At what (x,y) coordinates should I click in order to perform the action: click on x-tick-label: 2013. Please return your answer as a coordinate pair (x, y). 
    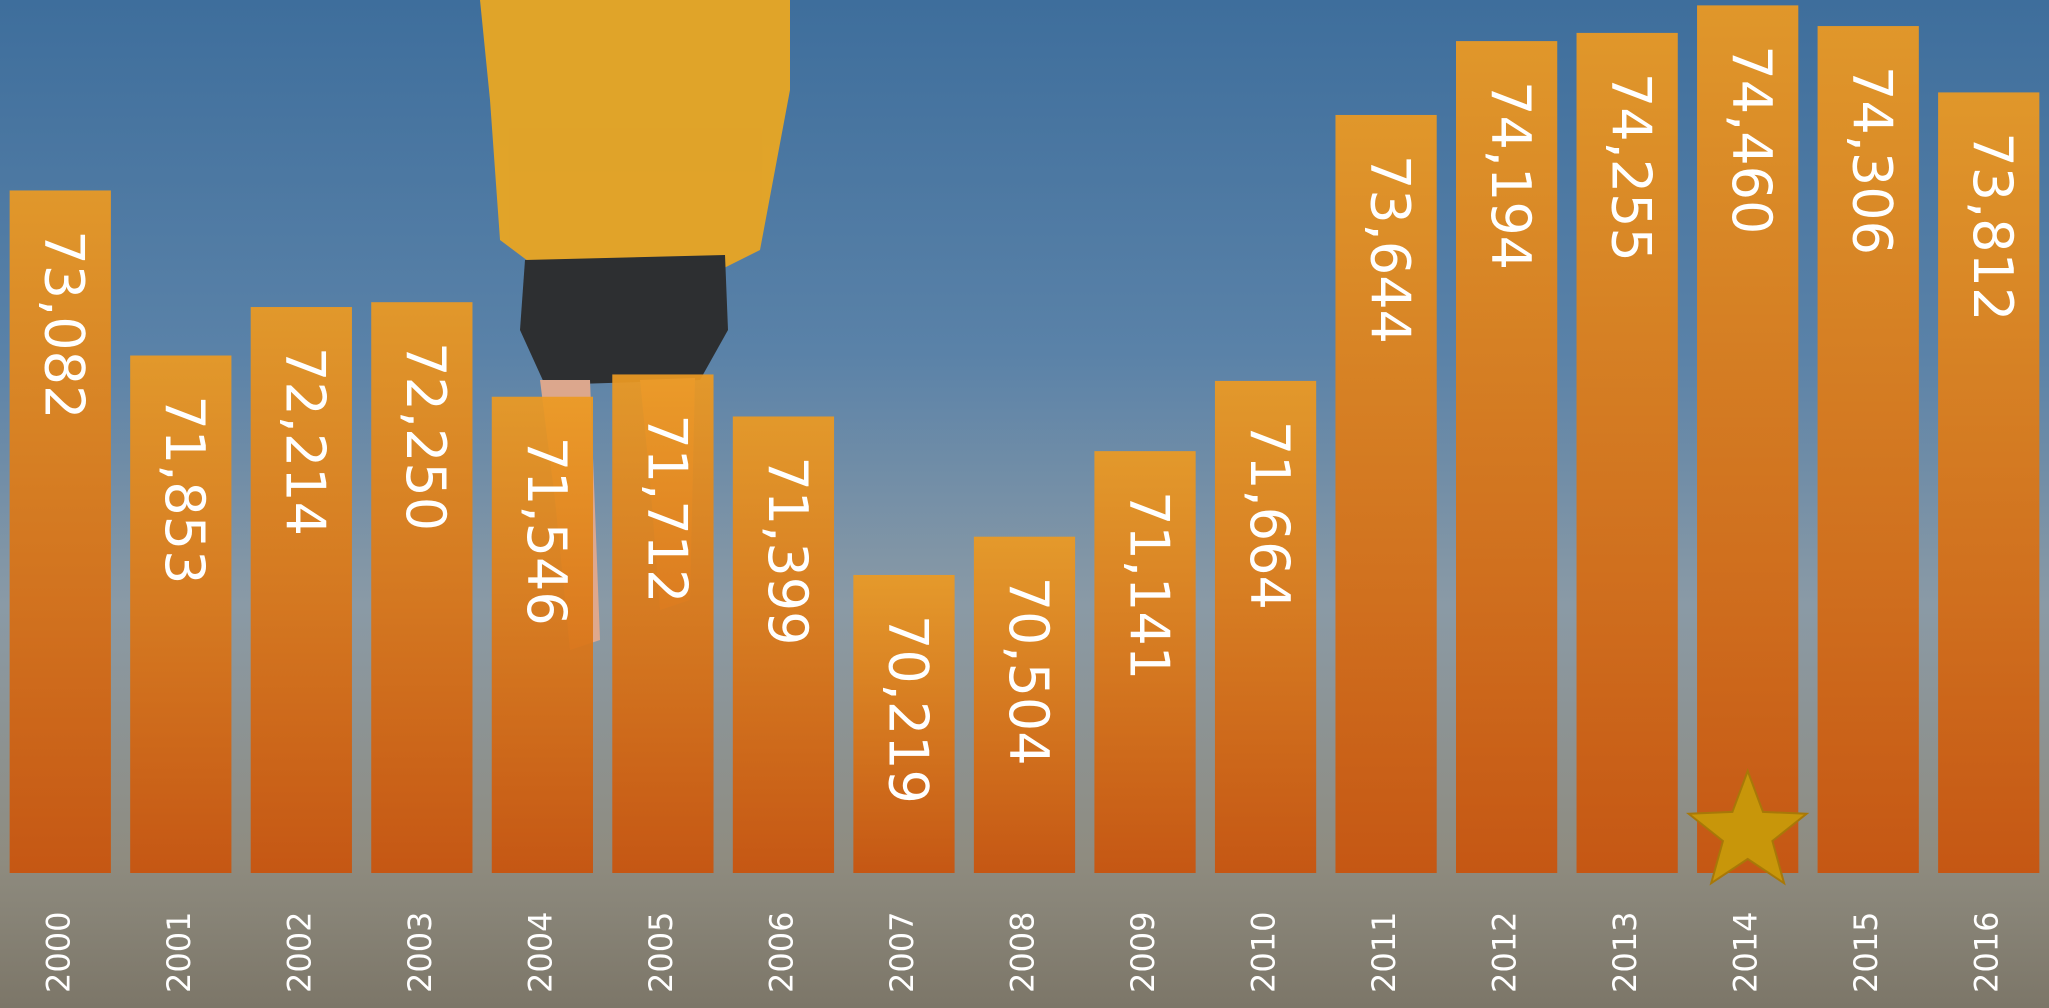
    Looking at the image, I should click on (1625, 952).